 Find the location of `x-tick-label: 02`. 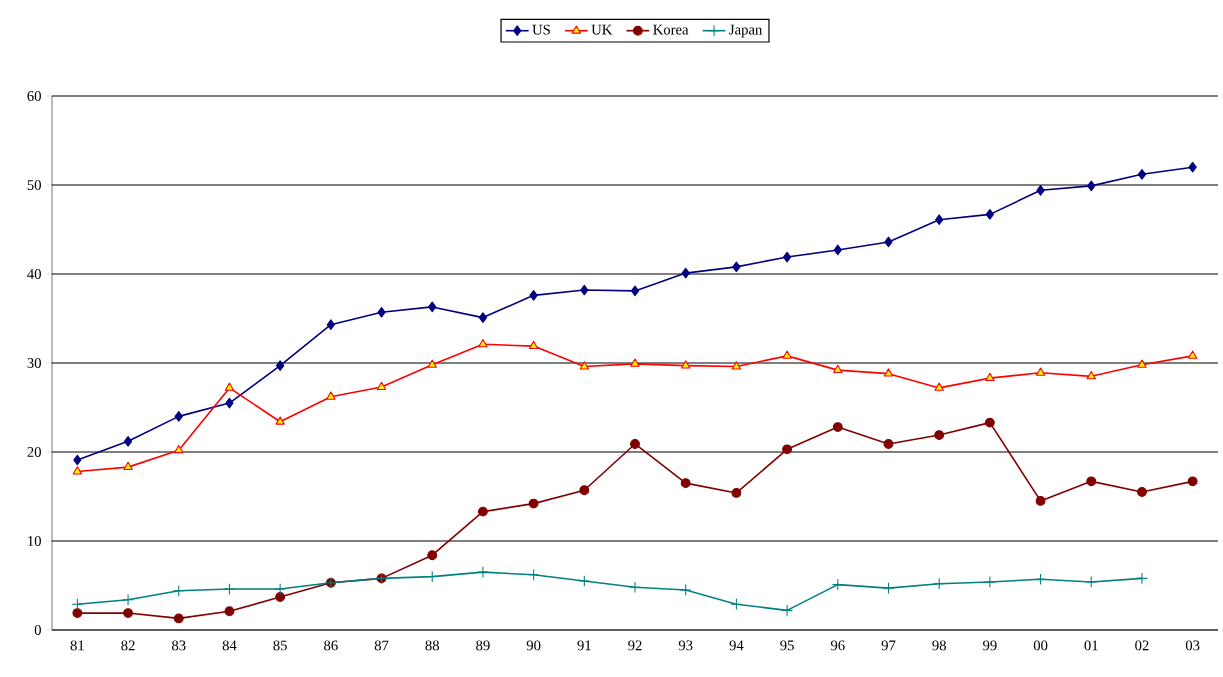

x-tick-label: 02 is located at coordinates (1142, 645).